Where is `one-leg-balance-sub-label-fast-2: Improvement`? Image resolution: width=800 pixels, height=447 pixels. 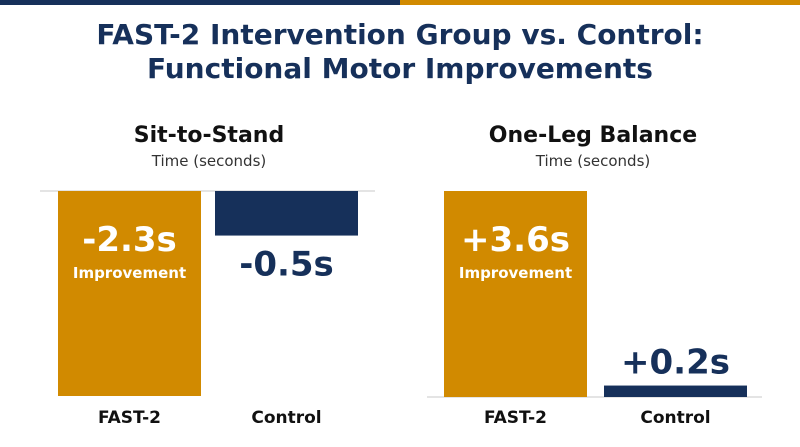 one-leg-balance-sub-label-fast-2: Improvement is located at coordinates (515, 273).